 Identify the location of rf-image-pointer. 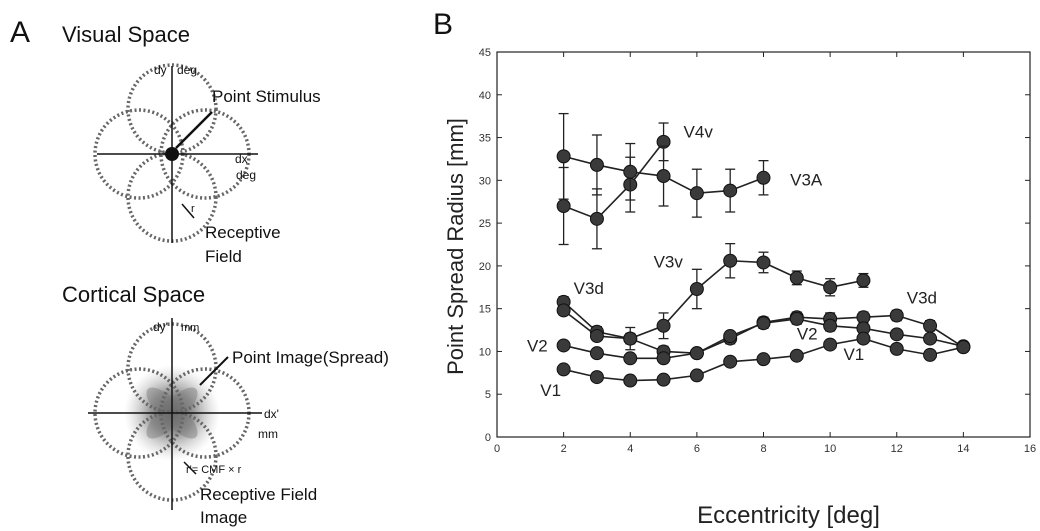
(190, 468).